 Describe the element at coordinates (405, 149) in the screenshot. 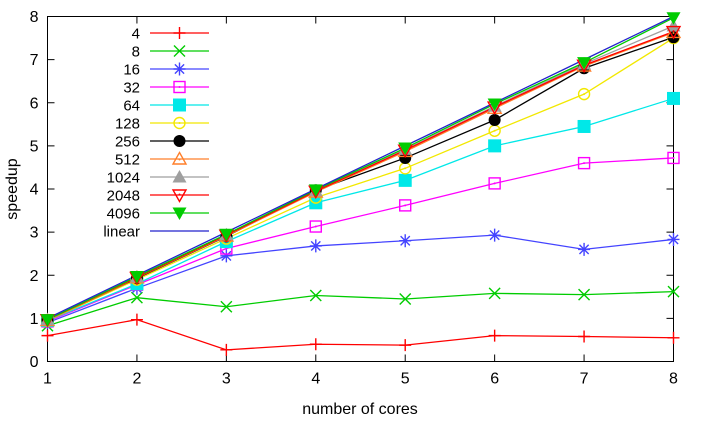

I see `data-point-4096-x5` at that location.